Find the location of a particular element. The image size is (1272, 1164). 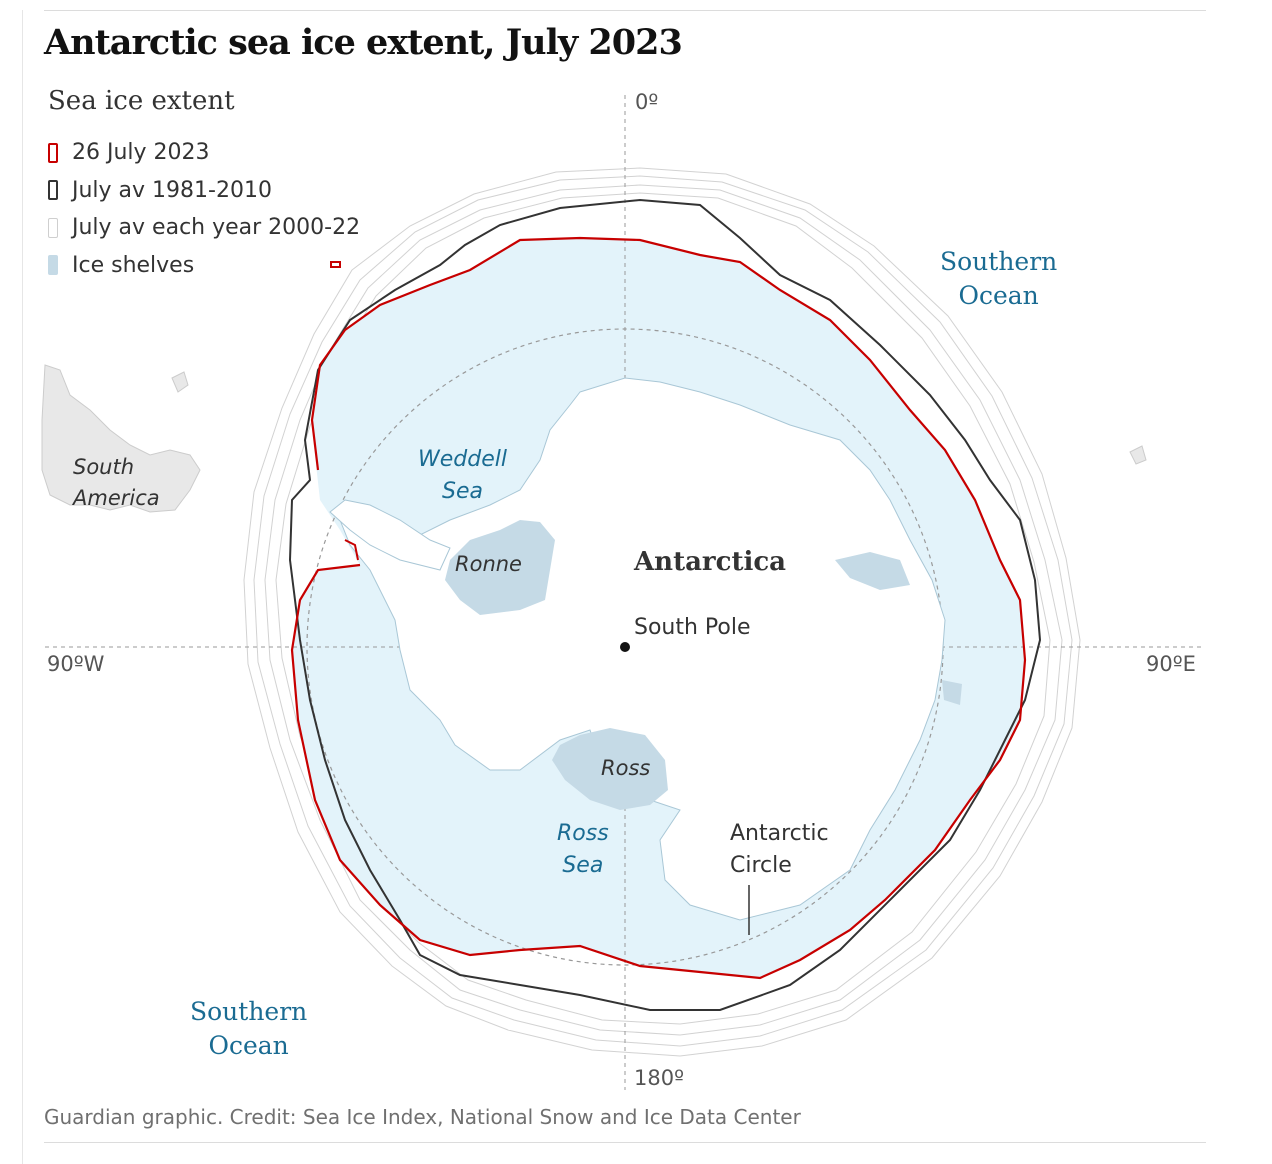

bottom-rule is located at coordinates (625, 1142).